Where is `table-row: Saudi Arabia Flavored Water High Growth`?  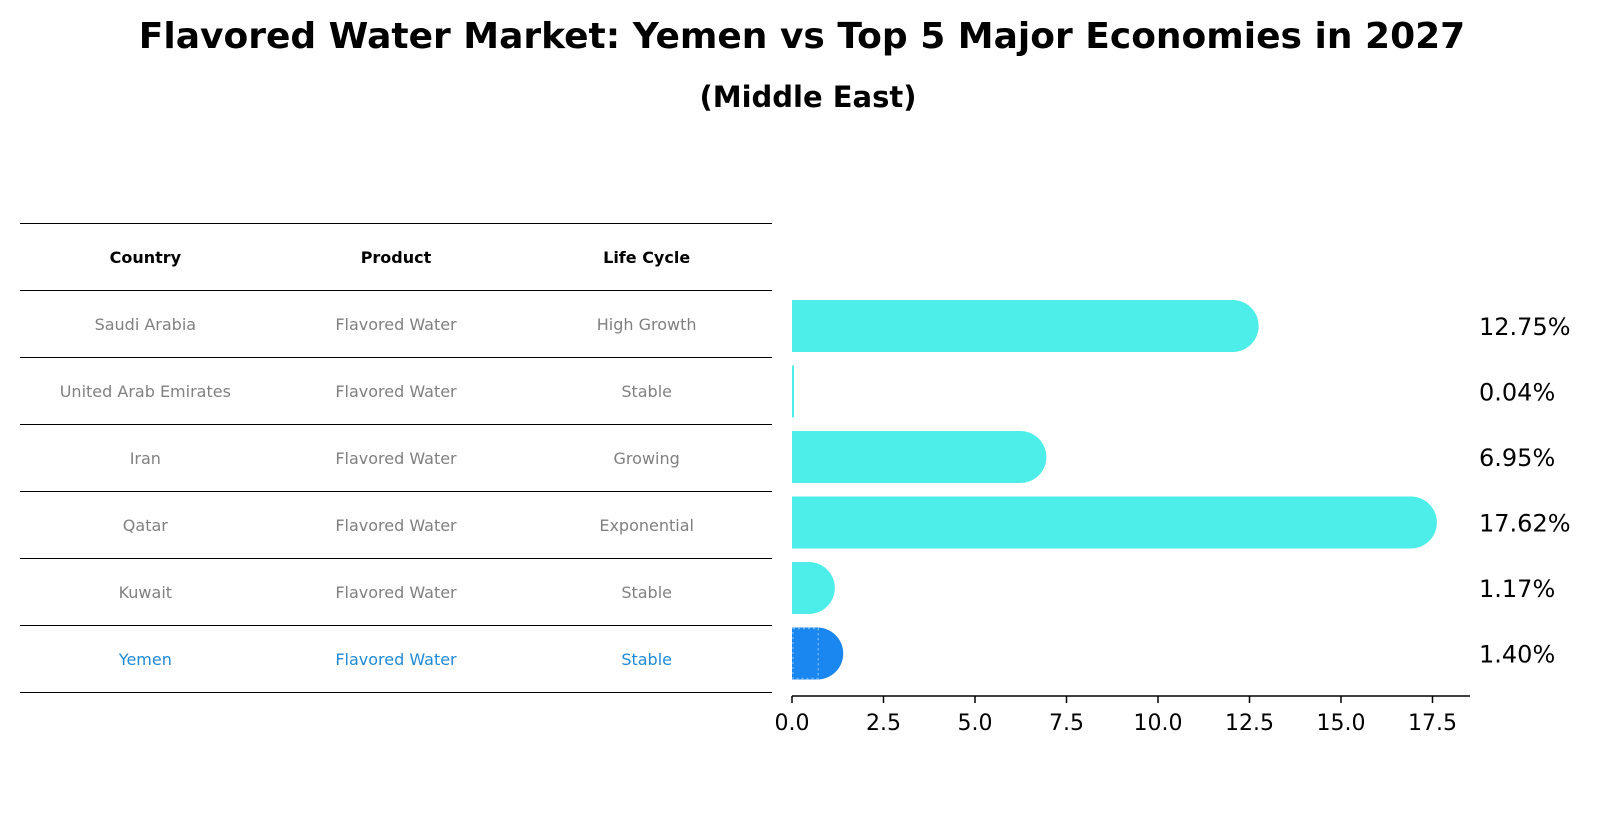 table-row: Saudi Arabia Flavored Water High Growth is located at coordinates (396, 324).